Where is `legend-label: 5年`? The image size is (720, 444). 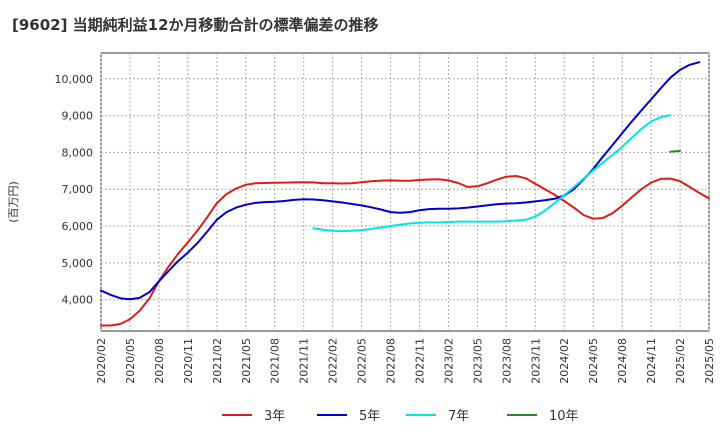
legend-label: 5年 is located at coordinates (369, 416).